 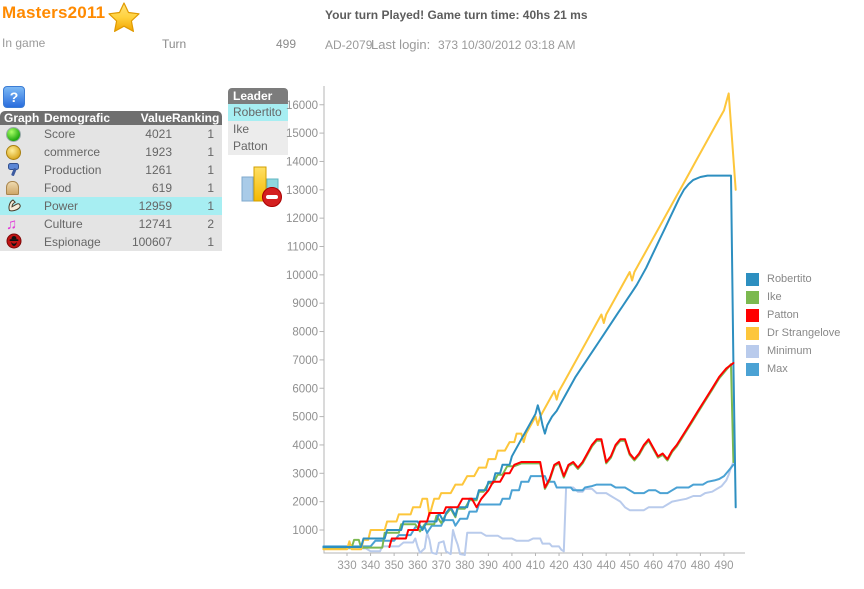 What do you see at coordinates (60, 134) in the screenshot?
I see `demographic-cell: Score` at bounding box center [60, 134].